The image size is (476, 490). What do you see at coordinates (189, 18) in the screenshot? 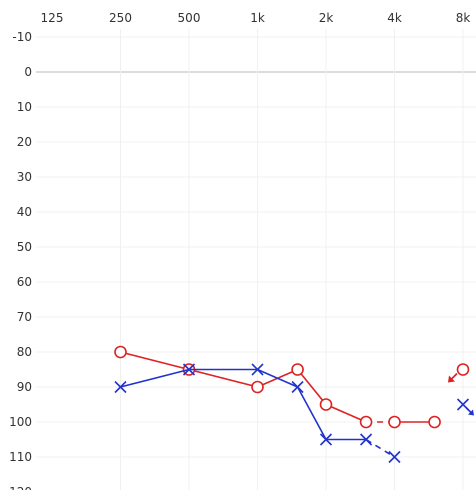
I see `x-tick-label-2: 500` at bounding box center [189, 18].